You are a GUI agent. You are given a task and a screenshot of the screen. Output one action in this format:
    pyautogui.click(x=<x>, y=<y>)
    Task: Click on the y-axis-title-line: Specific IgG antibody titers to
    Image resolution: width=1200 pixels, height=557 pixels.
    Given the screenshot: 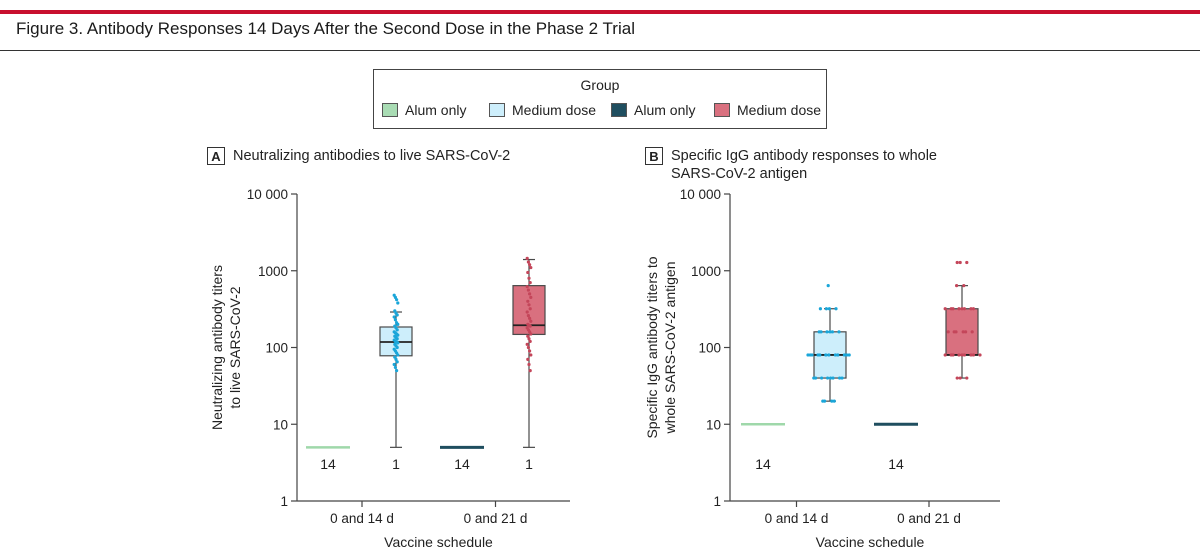 What is the action you would take?
    pyautogui.click(x=652, y=347)
    